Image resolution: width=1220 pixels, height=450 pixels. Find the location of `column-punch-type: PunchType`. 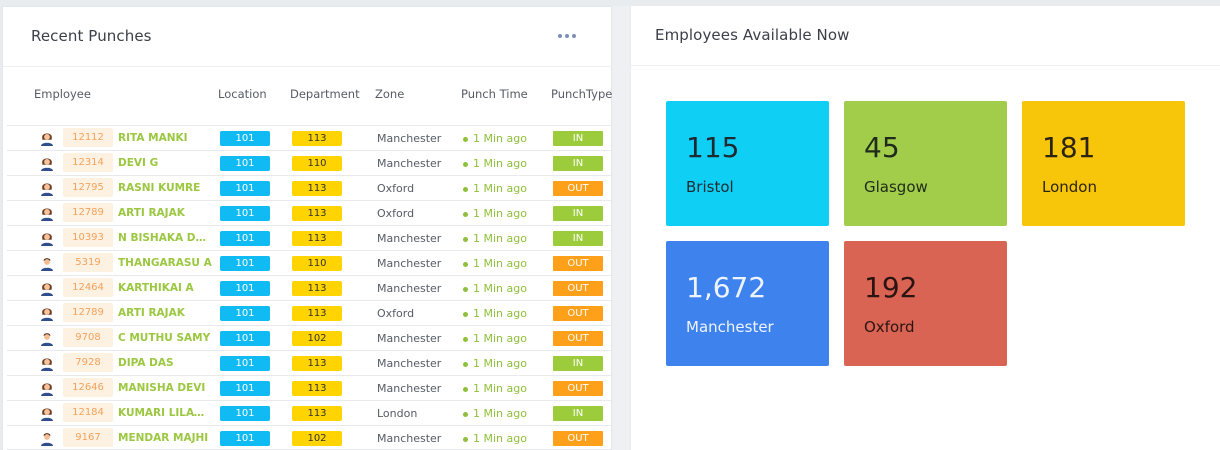

column-punch-type: PunchType is located at coordinates (582, 94).